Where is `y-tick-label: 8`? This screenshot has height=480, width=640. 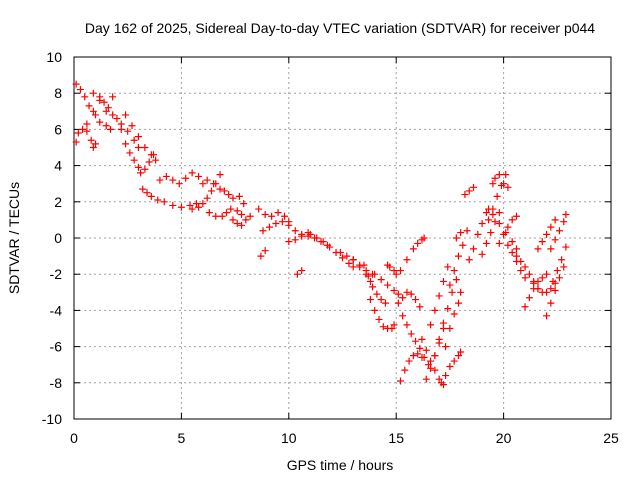
y-tick-label: 8 is located at coordinates (58, 93).